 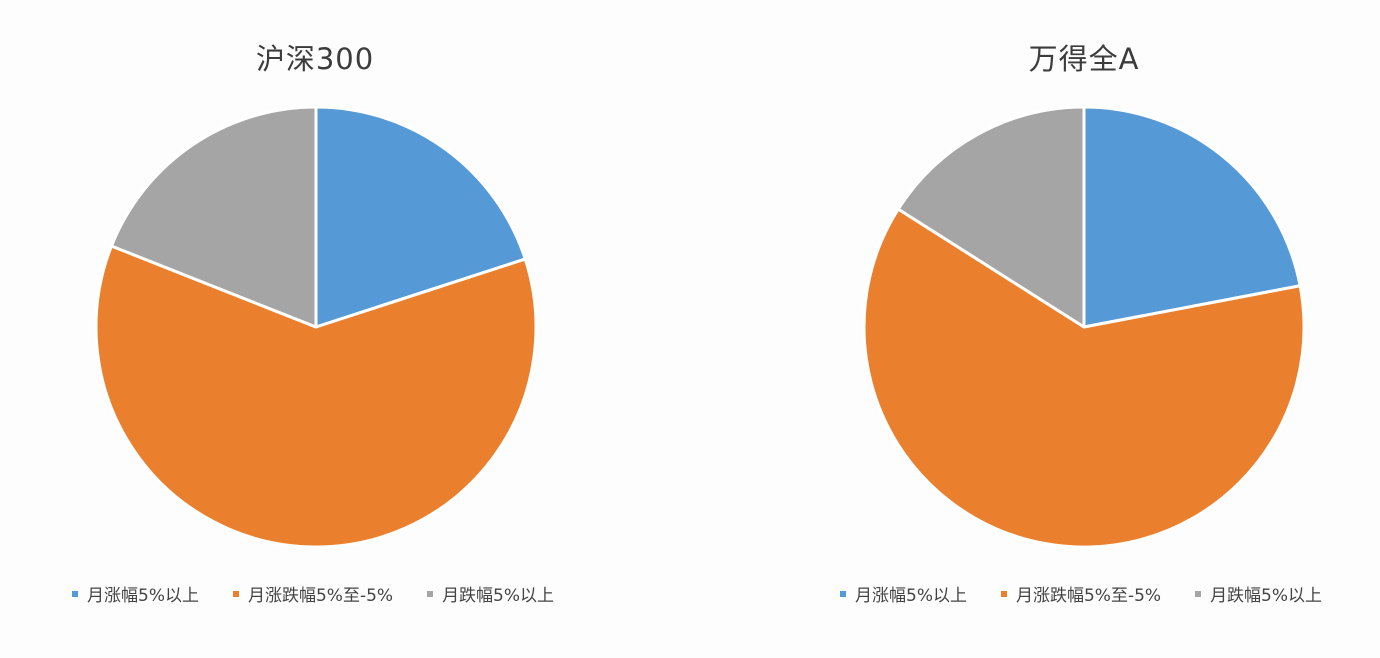 What do you see at coordinates (1084, 59) in the screenshot?
I see `chart-title: 万得全A` at bounding box center [1084, 59].